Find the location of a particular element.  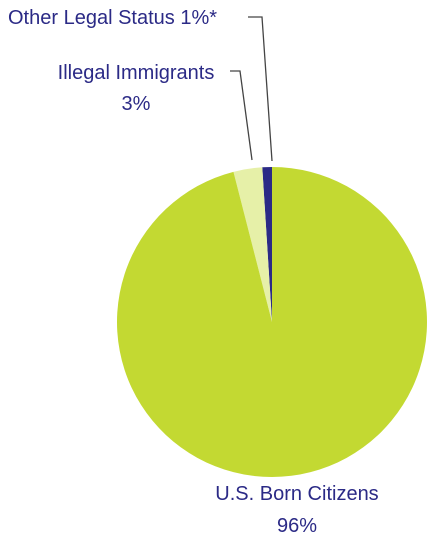

label-us-born-citizens: U.S. Born Citizens is located at coordinates (296, 494).